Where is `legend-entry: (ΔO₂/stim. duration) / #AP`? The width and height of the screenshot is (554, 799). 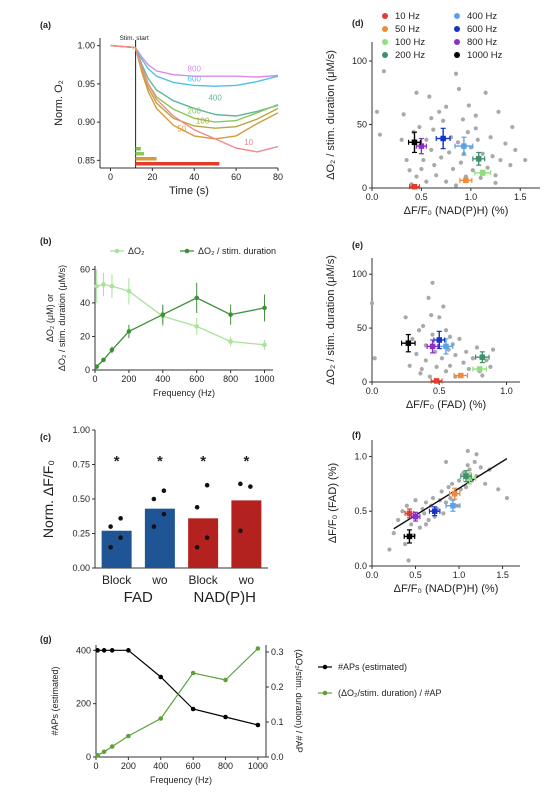
legend-entry: (ΔO₂/stim. duration) / #AP is located at coordinates (390, 693).